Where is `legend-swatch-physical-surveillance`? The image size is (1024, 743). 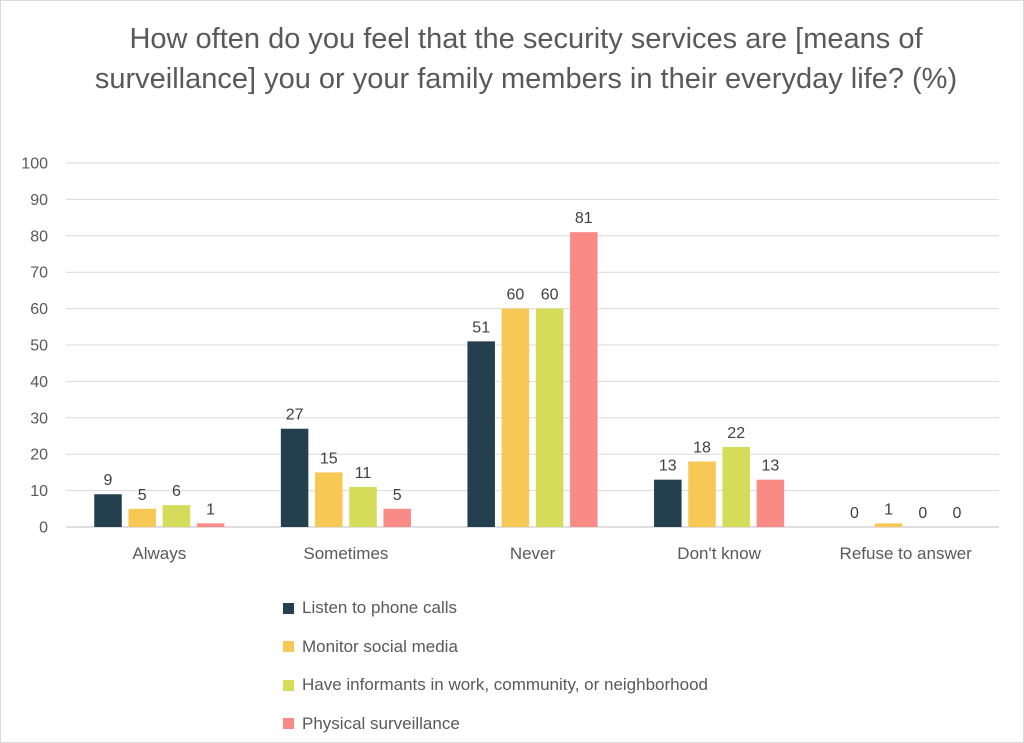 legend-swatch-physical-surveillance is located at coordinates (288, 724).